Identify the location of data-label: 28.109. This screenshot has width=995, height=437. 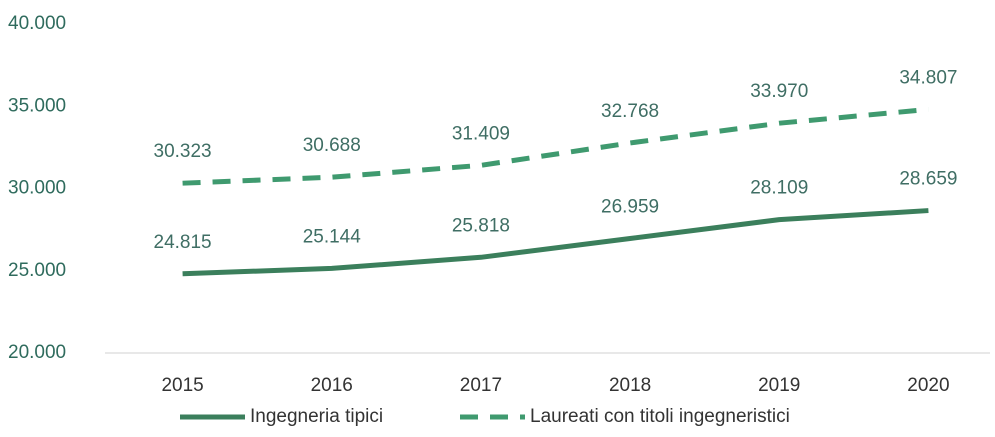
(779, 188).